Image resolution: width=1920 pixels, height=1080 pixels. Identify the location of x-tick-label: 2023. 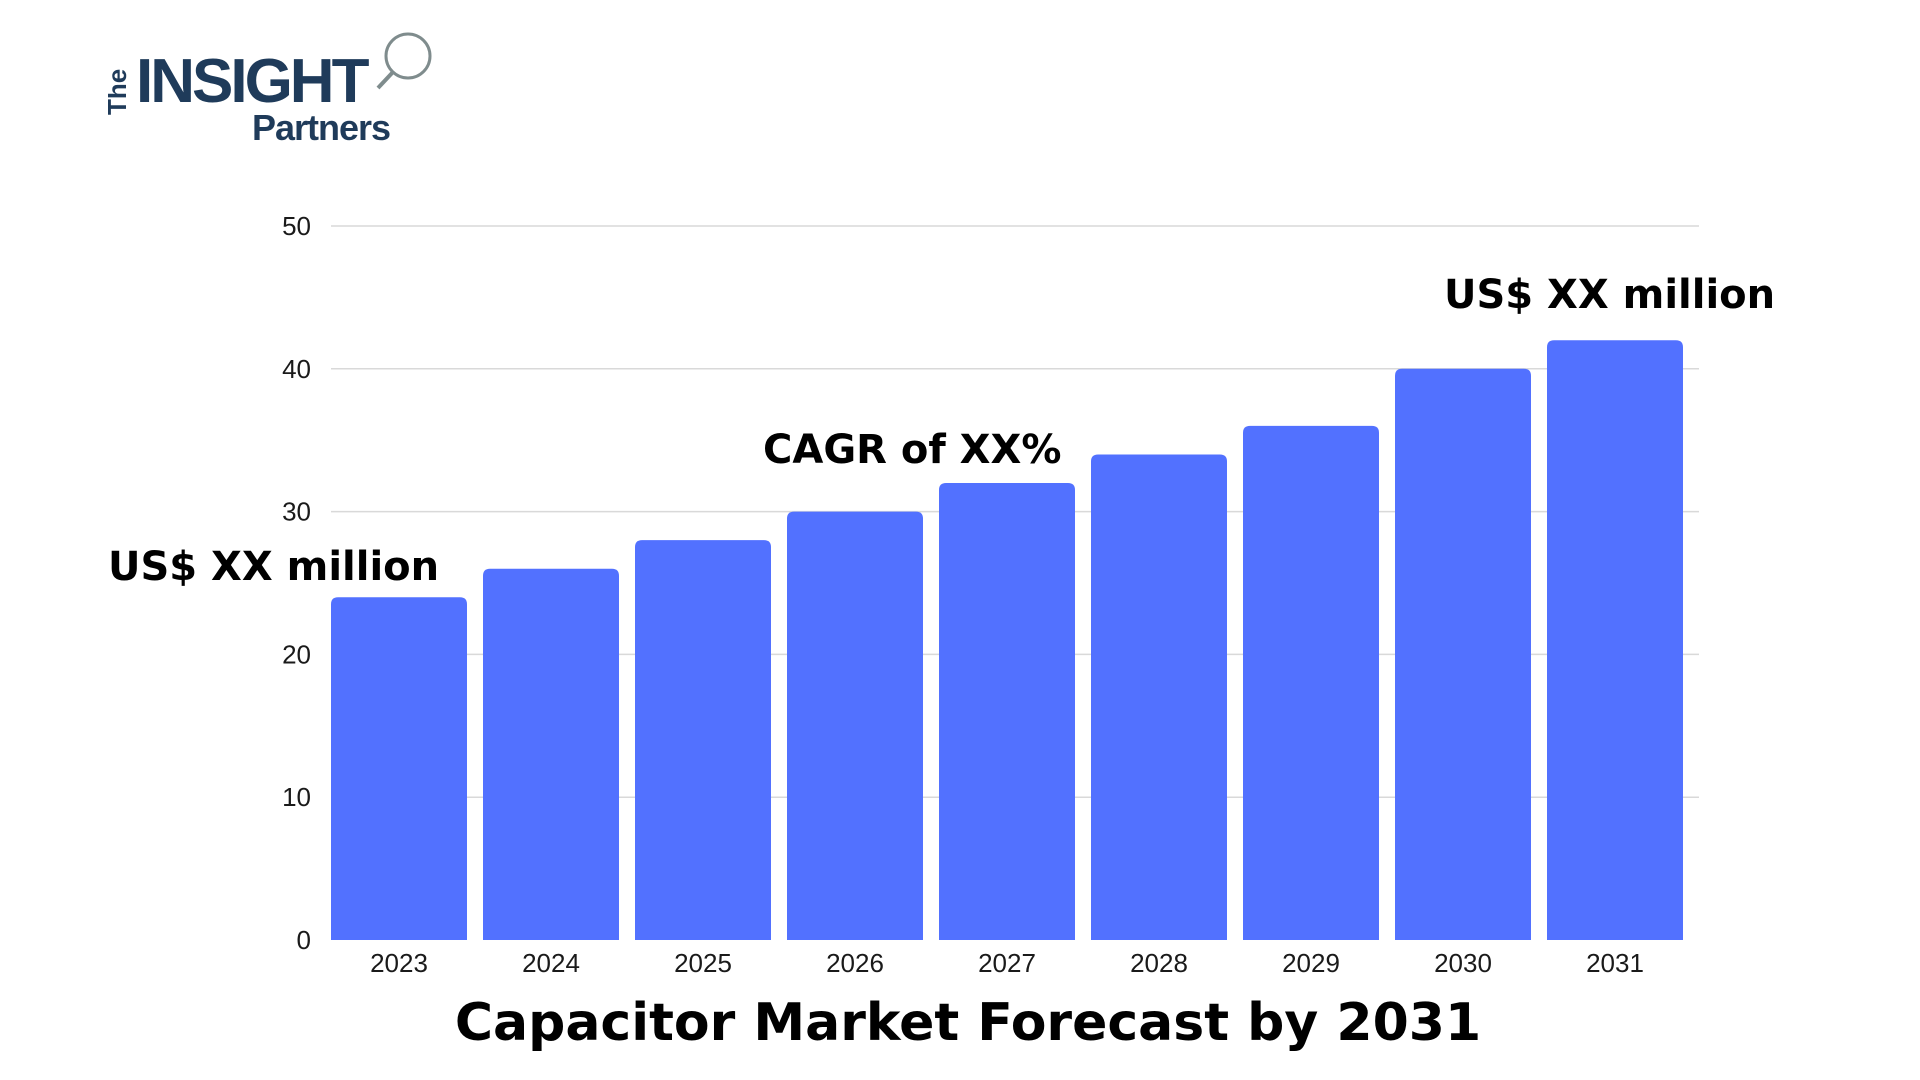
(399, 963).